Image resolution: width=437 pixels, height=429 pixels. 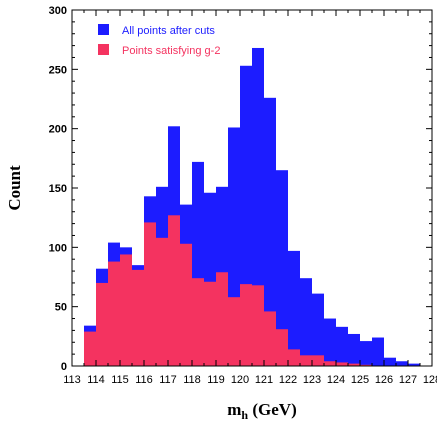 What do you see at coordinates (14, 188) in the screenshot?
I see `y-axis-title: Count` at bounding box center [14, 188].